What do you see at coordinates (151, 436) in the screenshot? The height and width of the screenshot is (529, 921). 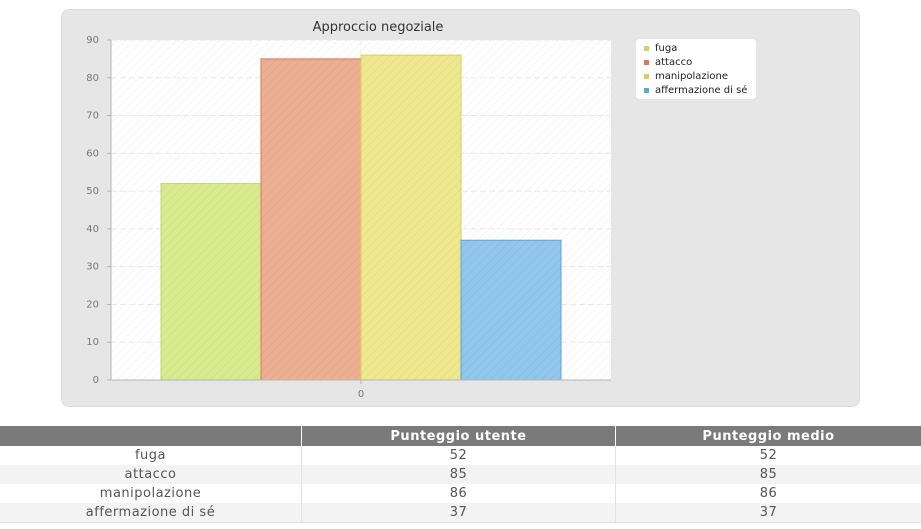 I see `column-header` at bounding box center [151, 436].